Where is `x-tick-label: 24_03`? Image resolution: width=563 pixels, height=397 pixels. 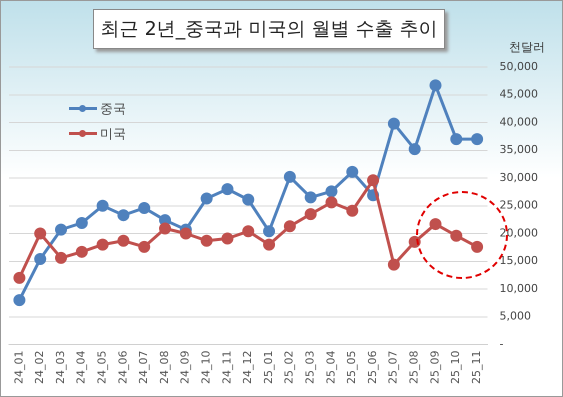
x-tick-label: 24_03 is located at coordinates (60, 367).